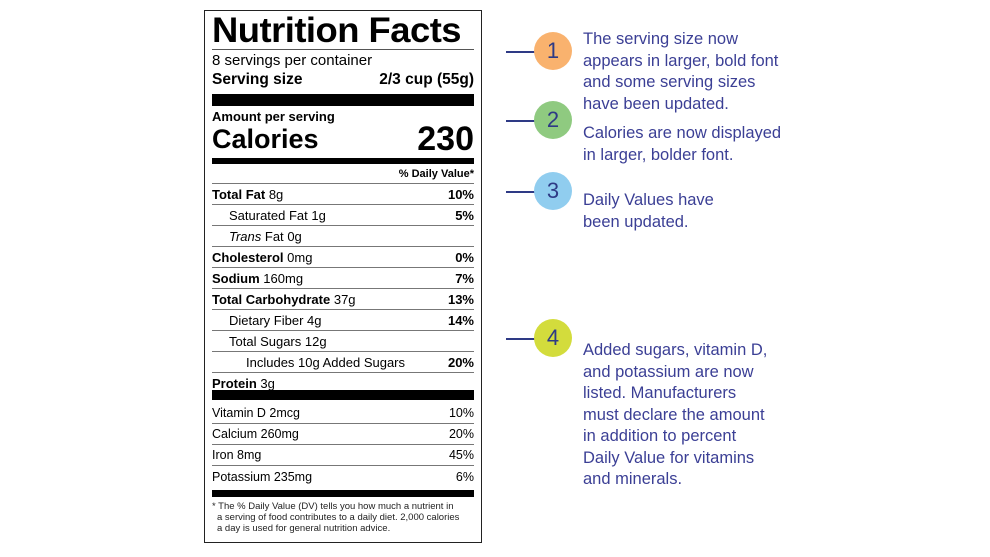 The width and height of the screenshot is (990, 557). I want to click on annotation-line: appears in larger, bold font, so click(681, 60).